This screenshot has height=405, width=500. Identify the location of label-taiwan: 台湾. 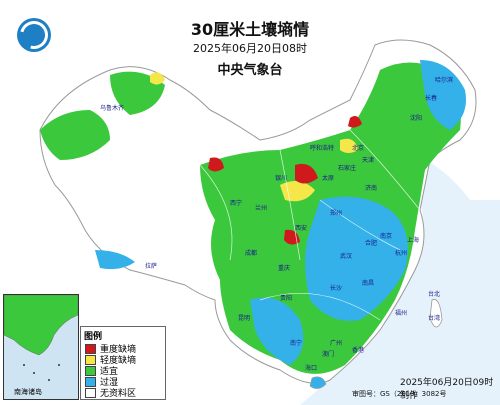
(434, 318).